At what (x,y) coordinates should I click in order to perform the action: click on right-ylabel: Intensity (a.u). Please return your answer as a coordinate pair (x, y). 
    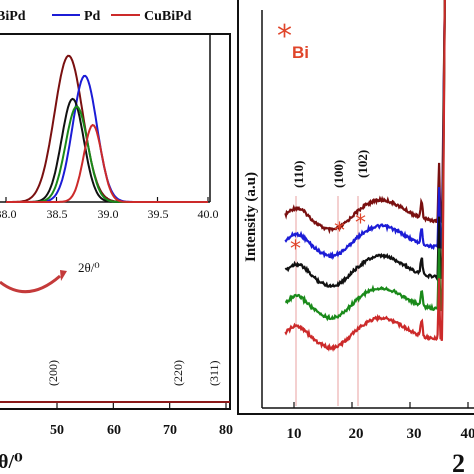
    Looking at the image, I should click on (251, 217).